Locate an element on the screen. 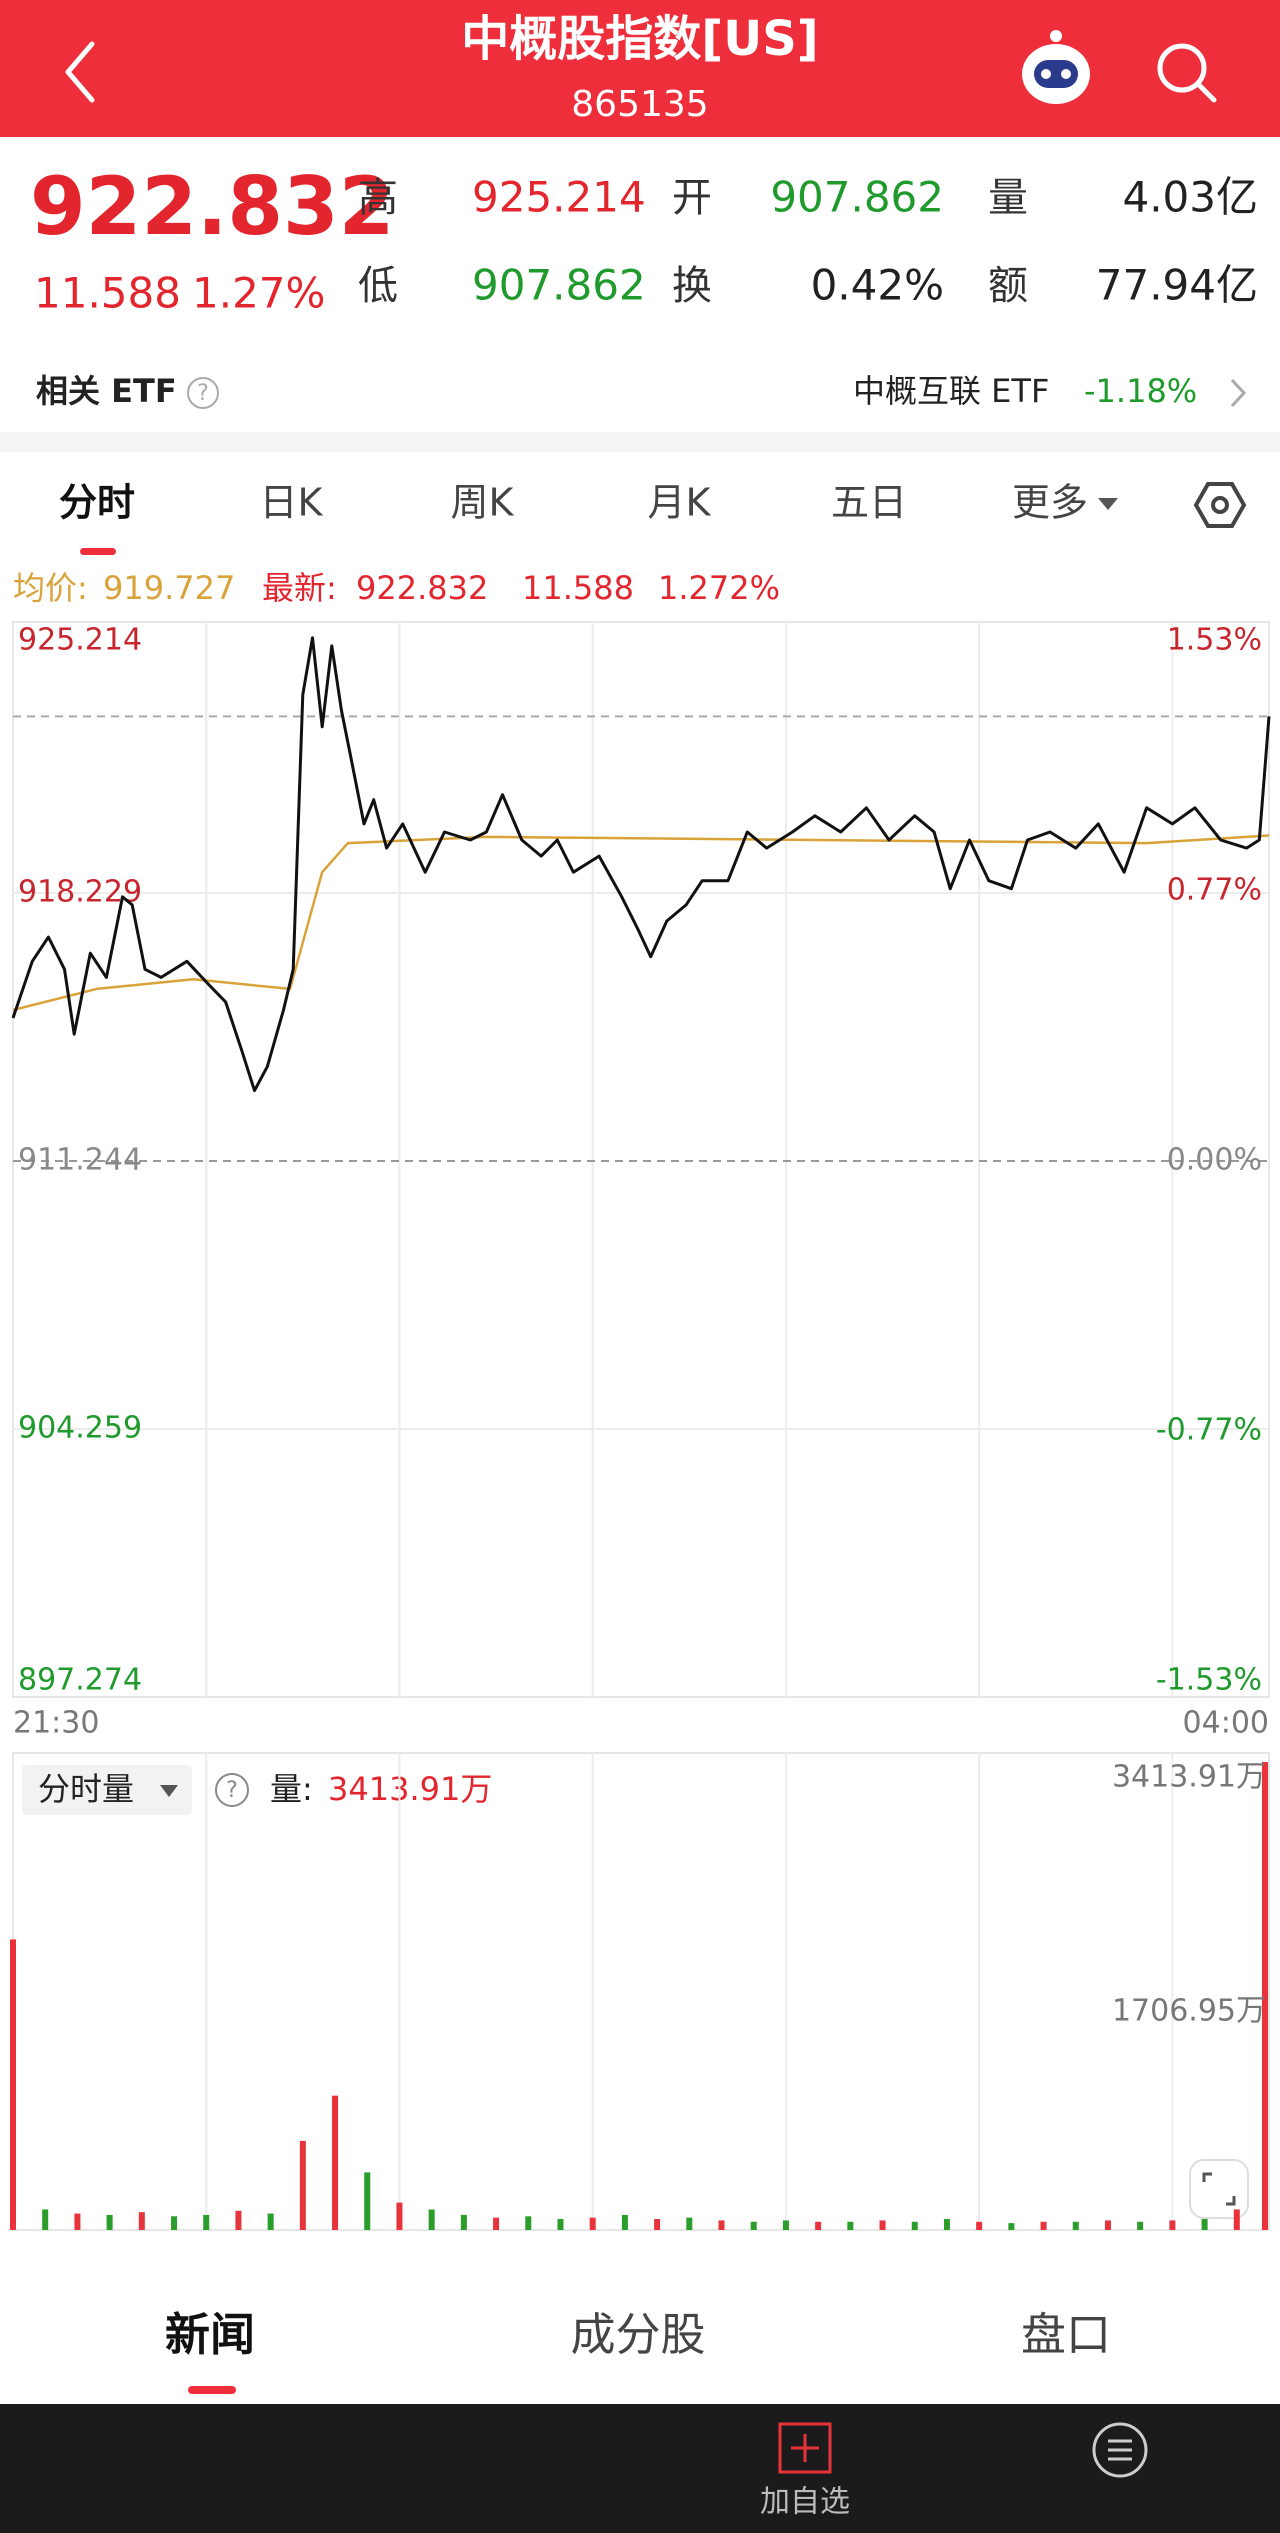 The width and height of the screenshot is (1280, 2533). last-change: 11.588 is located at coordinates (578, 588).